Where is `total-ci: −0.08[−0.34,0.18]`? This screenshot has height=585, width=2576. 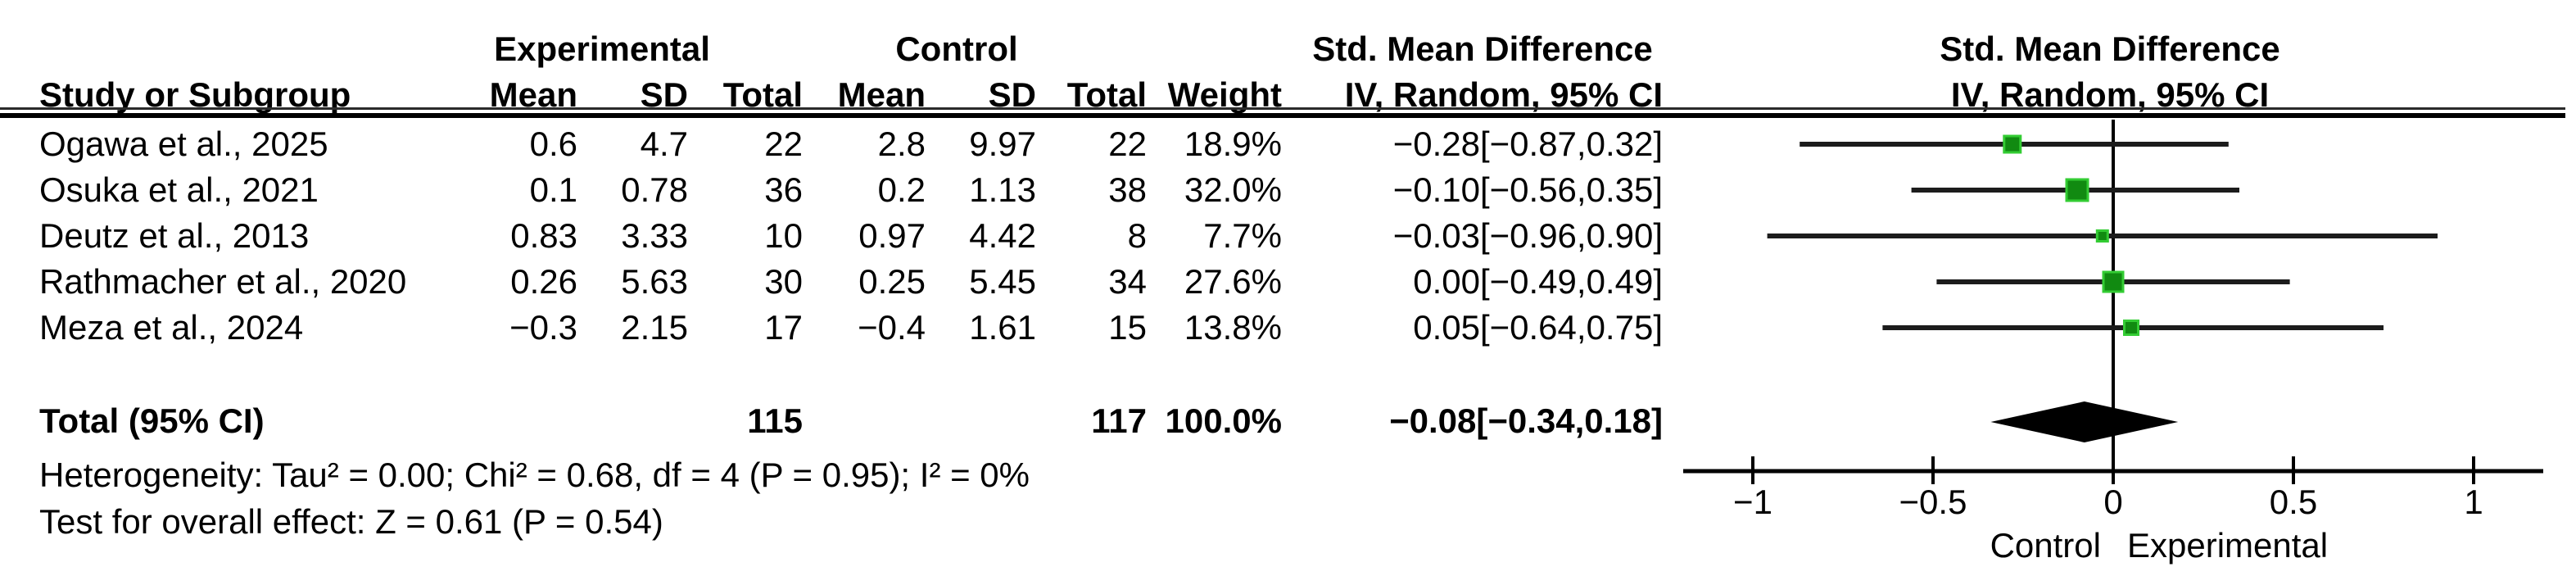
total-ci: −0.08[−0.34,0.18] is located at coordinates (1526, 420).